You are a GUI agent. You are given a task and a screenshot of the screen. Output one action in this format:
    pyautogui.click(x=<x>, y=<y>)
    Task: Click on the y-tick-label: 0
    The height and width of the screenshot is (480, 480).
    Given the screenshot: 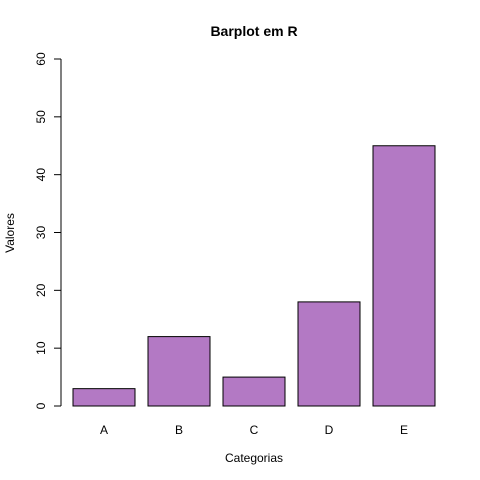 What is the action you would take?
    pyautogui.click(x=41, y=405)
    